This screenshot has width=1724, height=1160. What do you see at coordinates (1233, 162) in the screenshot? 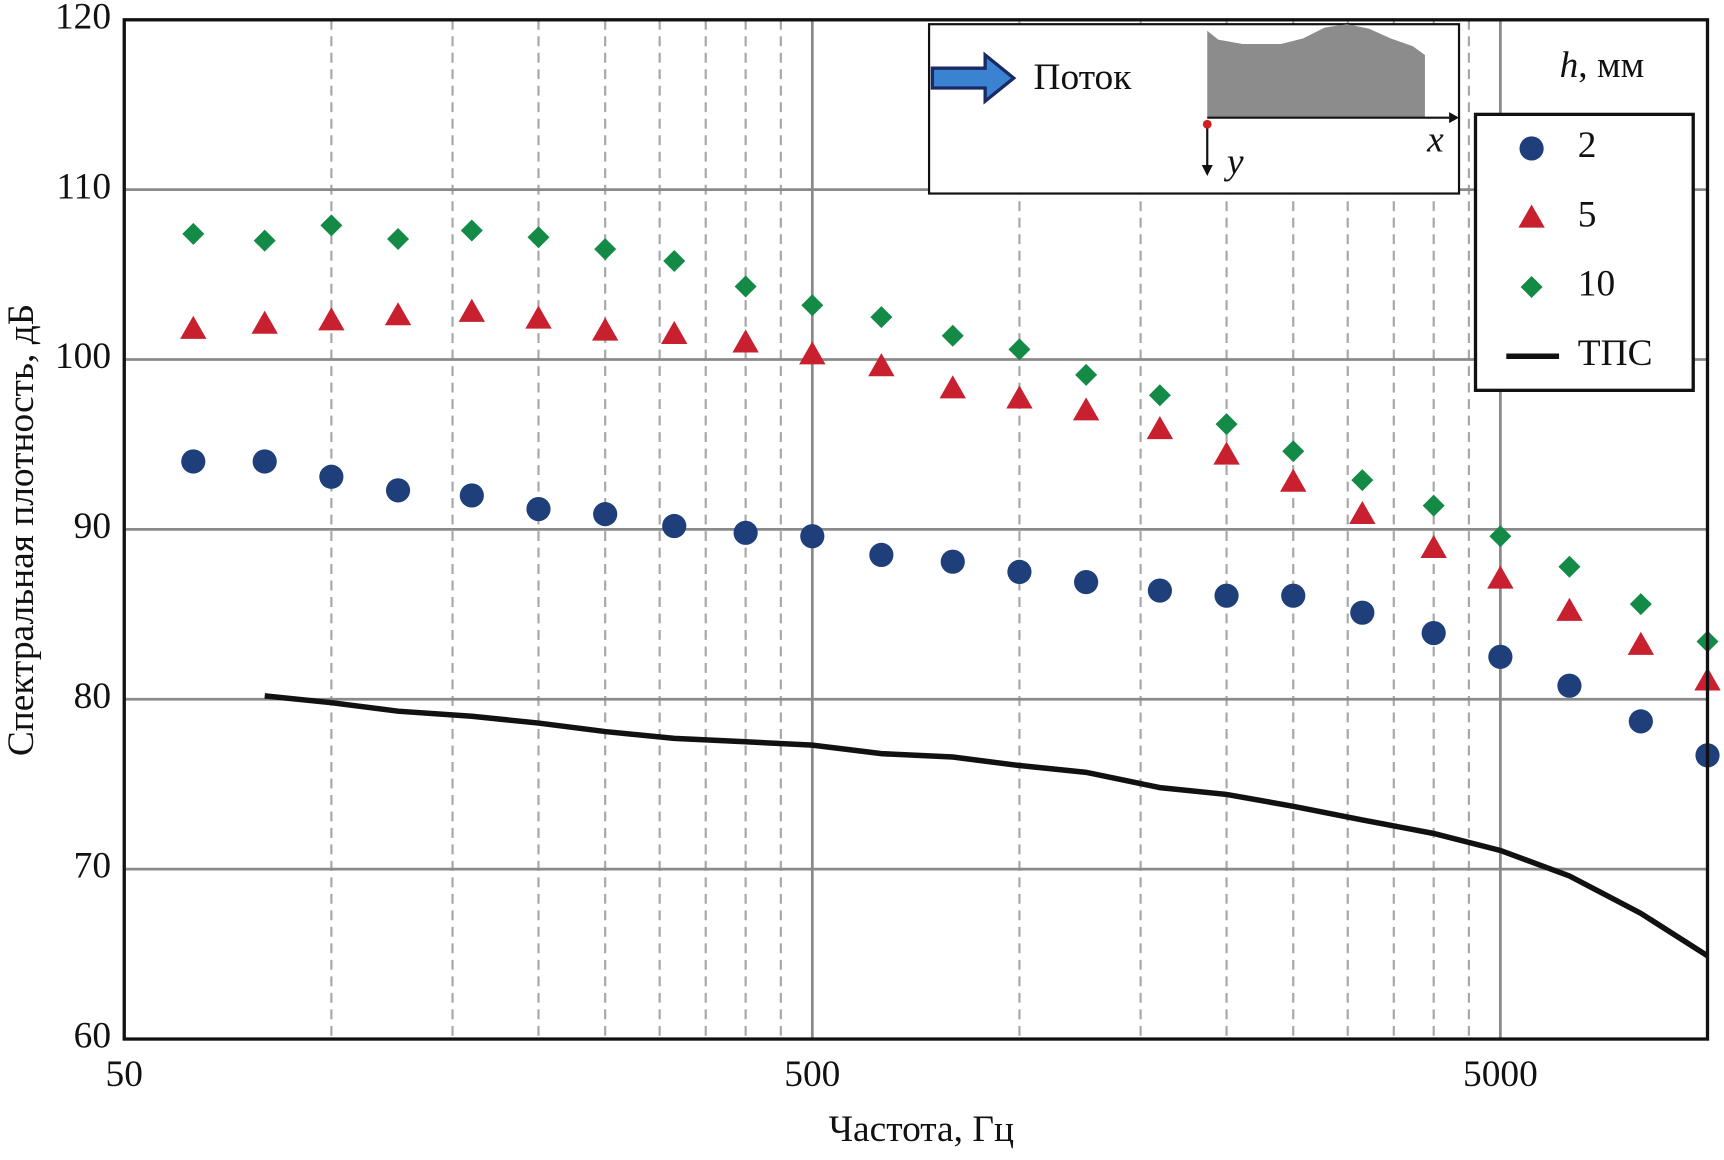
I see `inset-y-label: y` at bounding box center [1233, 162].